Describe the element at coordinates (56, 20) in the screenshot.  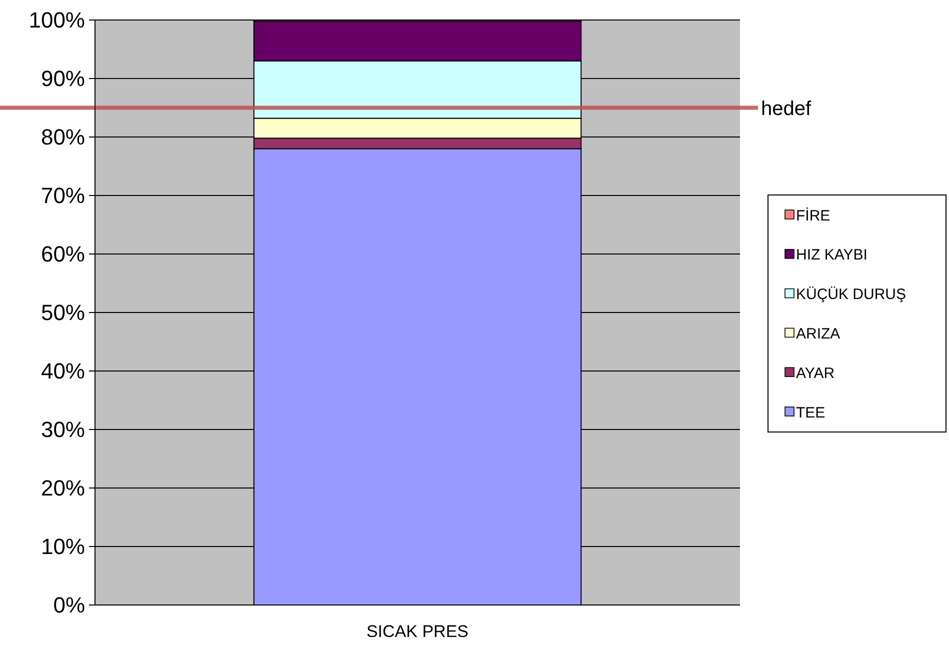
I see `y-tick-label: 100%` at that location.